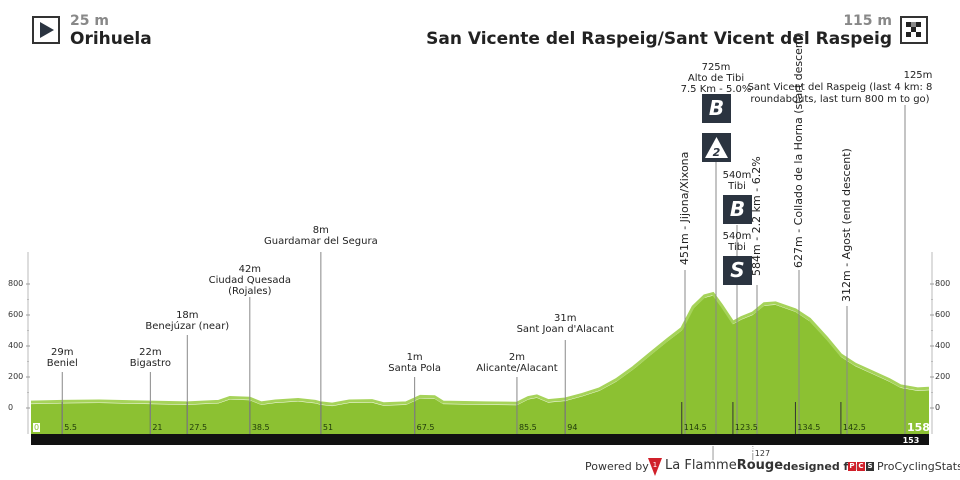  Describe the element at coordinates (565, 329) in the screenshot. I see `point-name: Sant Joan d'Alacant` at that location.